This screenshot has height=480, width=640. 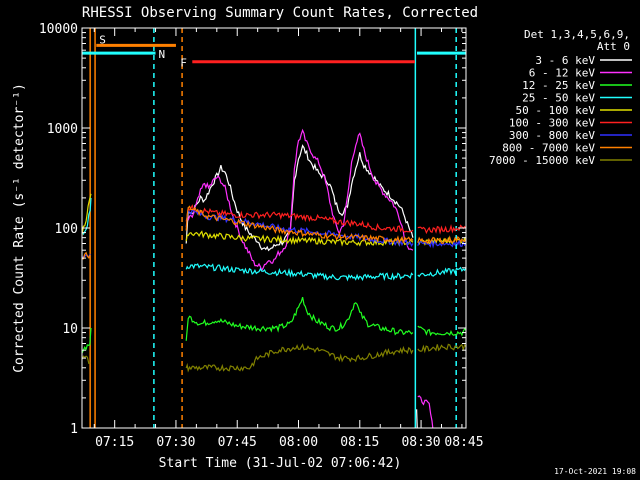 What do you see at coordinates (562, 73) in the screenshot?
I see `legend-entry-label: 6 - 12 keV` at bounding box center [562, 73].